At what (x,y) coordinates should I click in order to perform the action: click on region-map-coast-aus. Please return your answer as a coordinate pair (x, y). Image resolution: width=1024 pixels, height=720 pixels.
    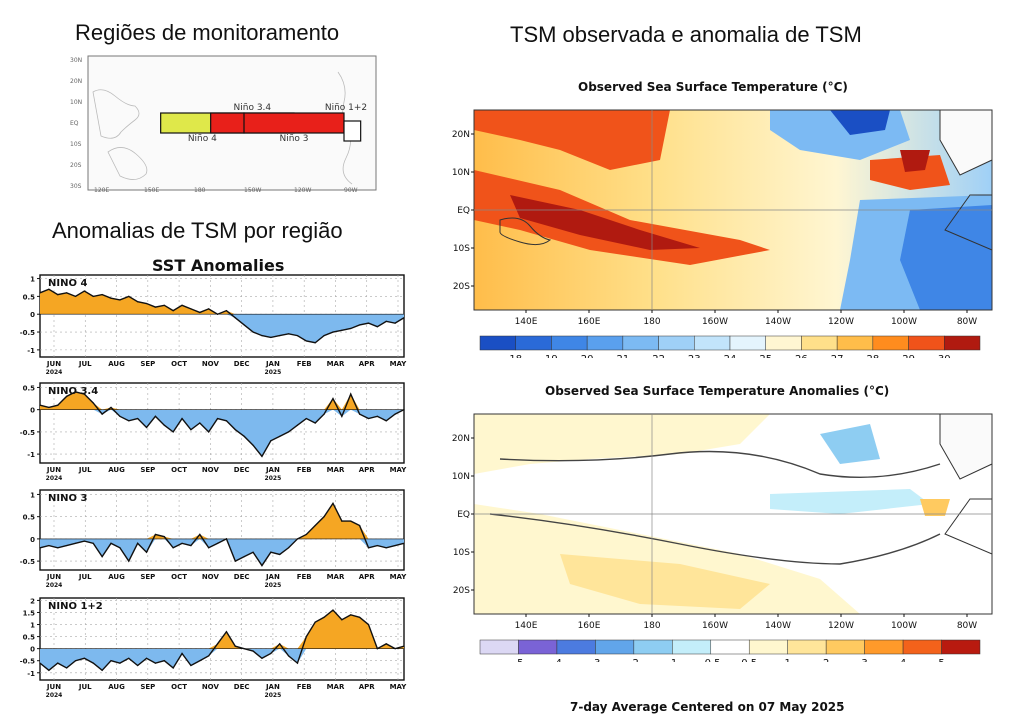
    Looking at the image, I should click on (127, 163).